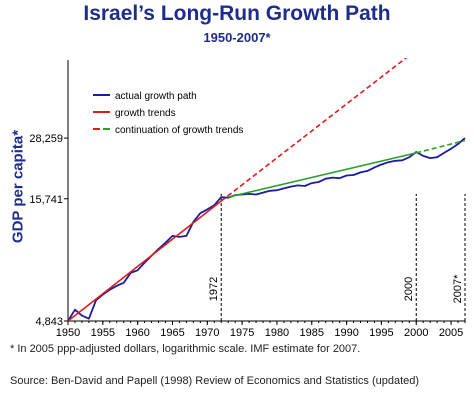 The width and height of the screenshot is (474, 406). Describe the element at coordinates (207, 333) in the screenshot. I see `x-tick-label: 1970` at that location.